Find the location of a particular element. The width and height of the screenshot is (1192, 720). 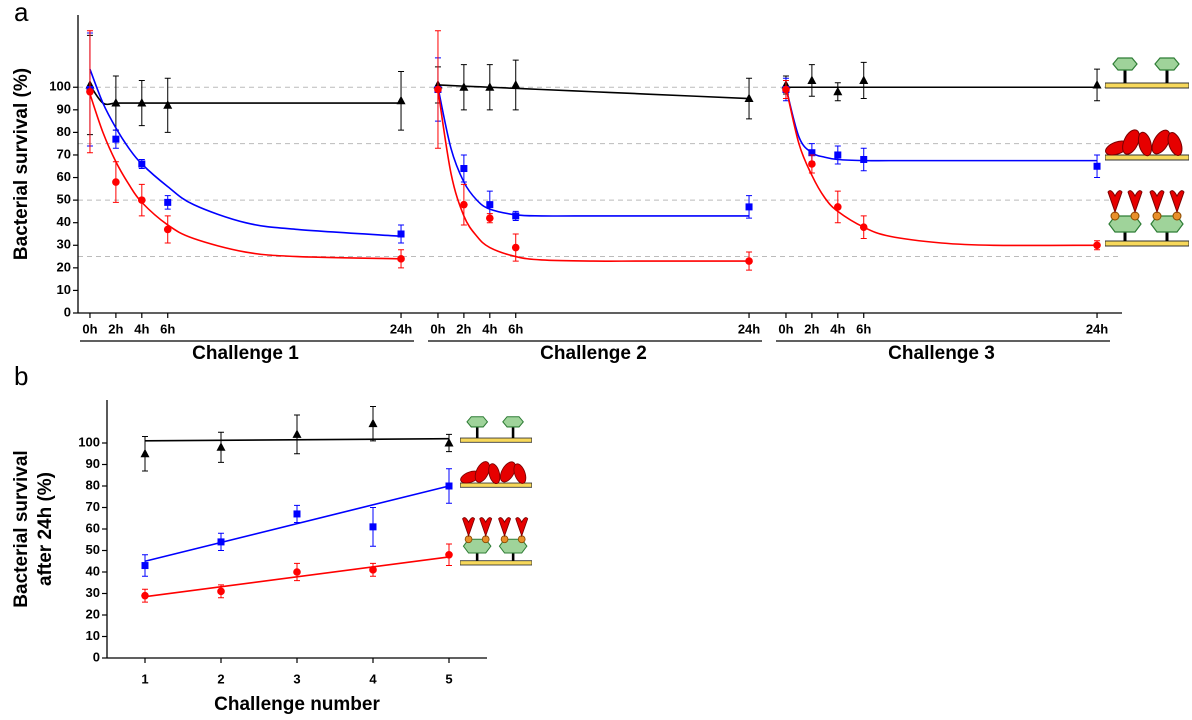

y-tick-label: 70 is located at coordinates (93, 506).